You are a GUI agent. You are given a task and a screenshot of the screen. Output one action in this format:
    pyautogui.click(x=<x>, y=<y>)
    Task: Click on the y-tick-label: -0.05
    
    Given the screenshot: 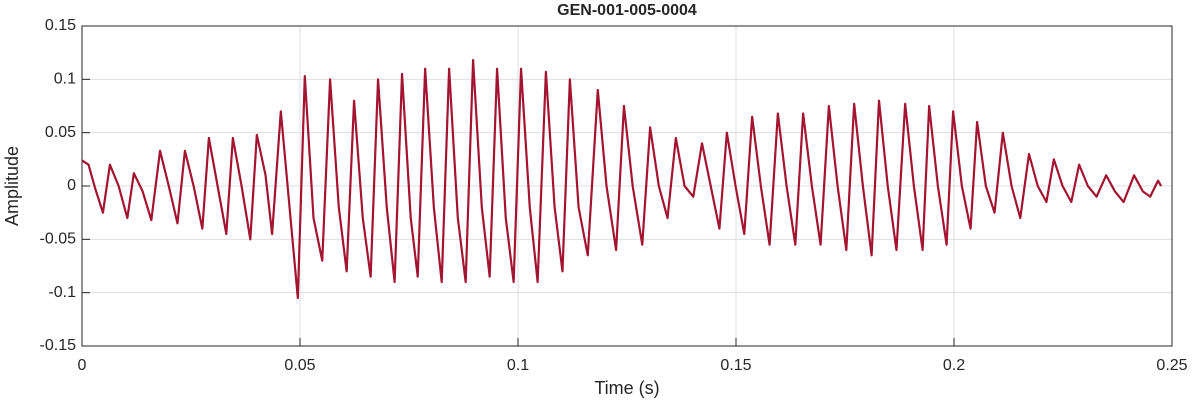 What is the action you would take?
    pyautogui.click(x=58, y=239)
    